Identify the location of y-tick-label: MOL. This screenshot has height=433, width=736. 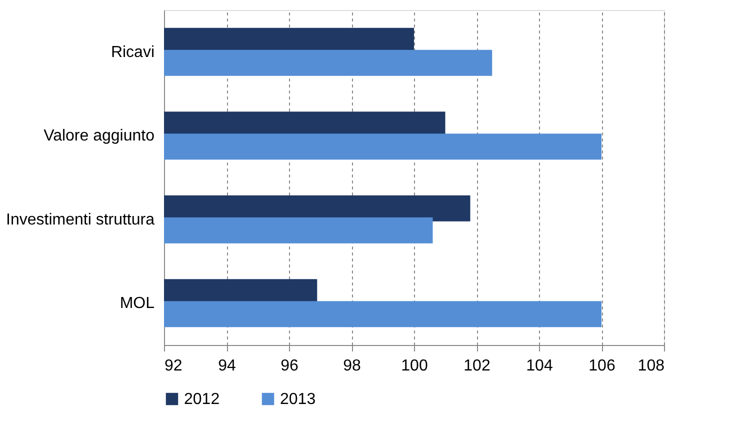
(137, 303).